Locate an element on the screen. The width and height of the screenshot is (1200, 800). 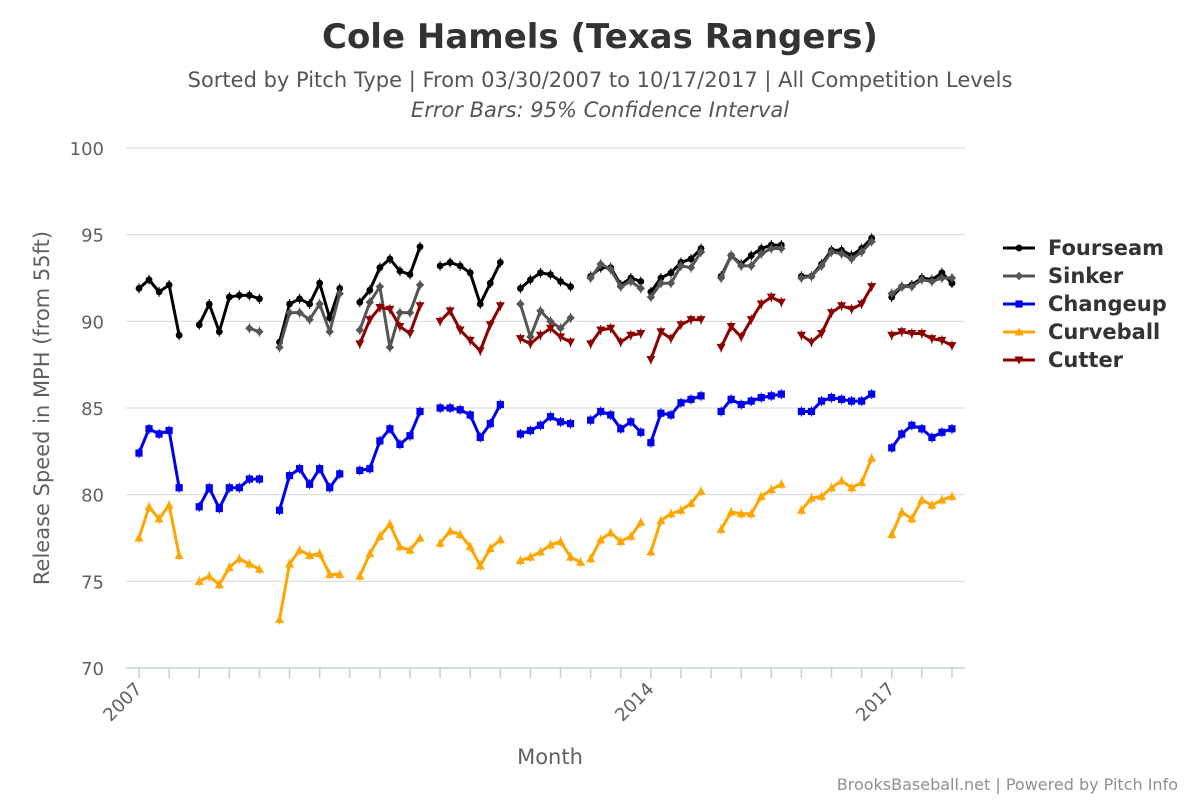
y-tick-label: 90 is located at coordinates (92, 322).